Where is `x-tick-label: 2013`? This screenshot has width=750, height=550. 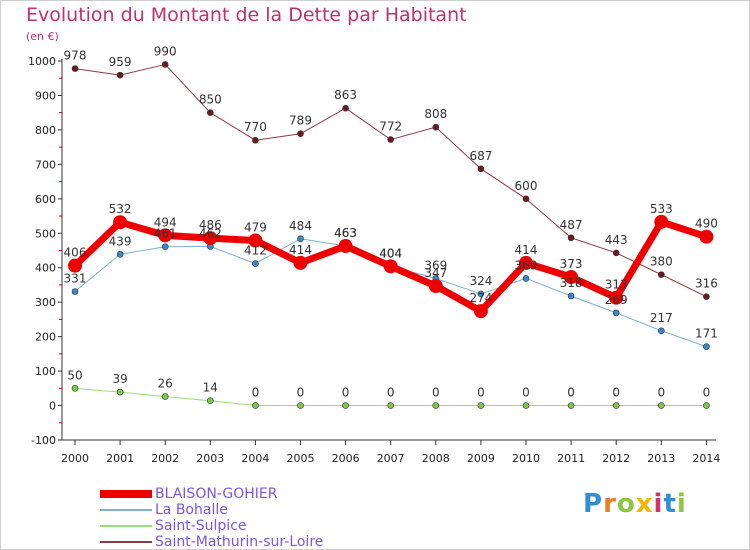 x-tick-label: 2013 is located at coordinates (661, 458).